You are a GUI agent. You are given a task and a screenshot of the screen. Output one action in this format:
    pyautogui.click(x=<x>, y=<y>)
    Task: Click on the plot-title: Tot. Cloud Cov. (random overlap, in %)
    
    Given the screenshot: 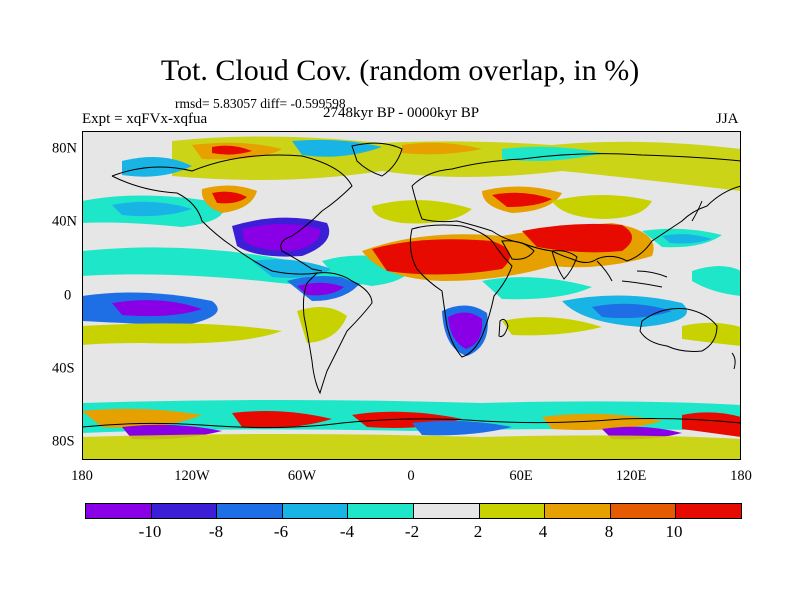 What is the action you would take?
    pyautogui.click(x=400, y=70)
    